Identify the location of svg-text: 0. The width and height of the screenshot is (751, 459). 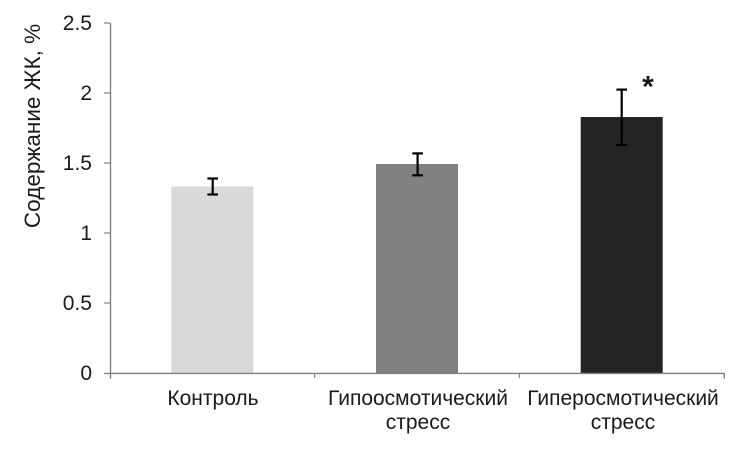
(86, 373).